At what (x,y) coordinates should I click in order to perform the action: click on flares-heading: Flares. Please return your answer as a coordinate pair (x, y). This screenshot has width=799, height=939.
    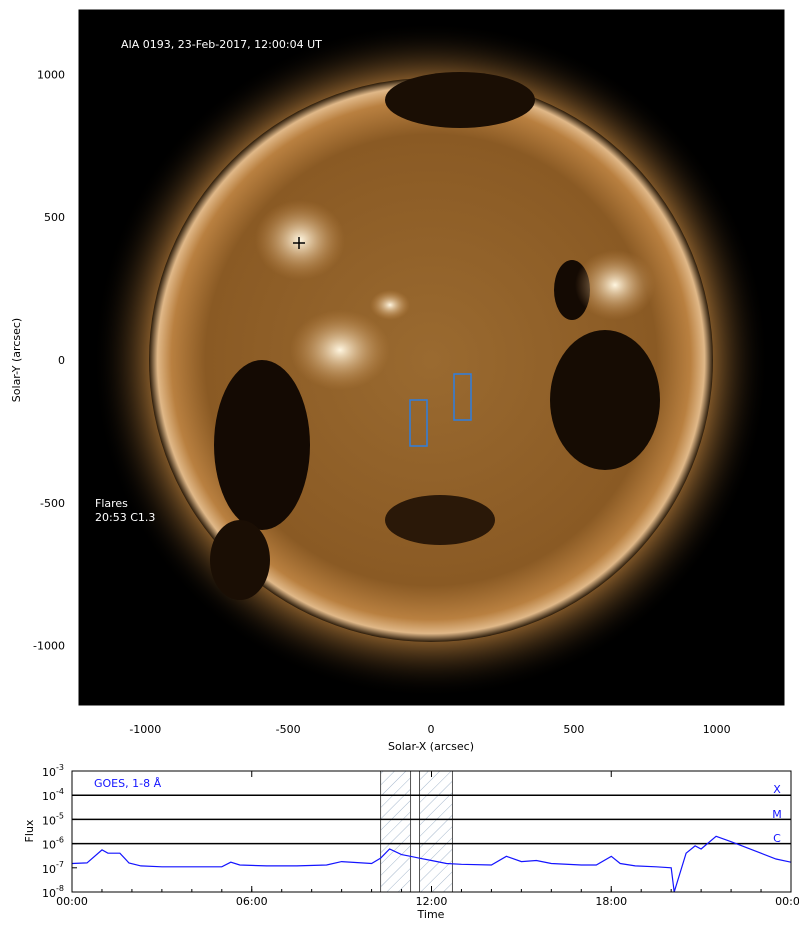
    Looking at the image, I should click on (111, 503).